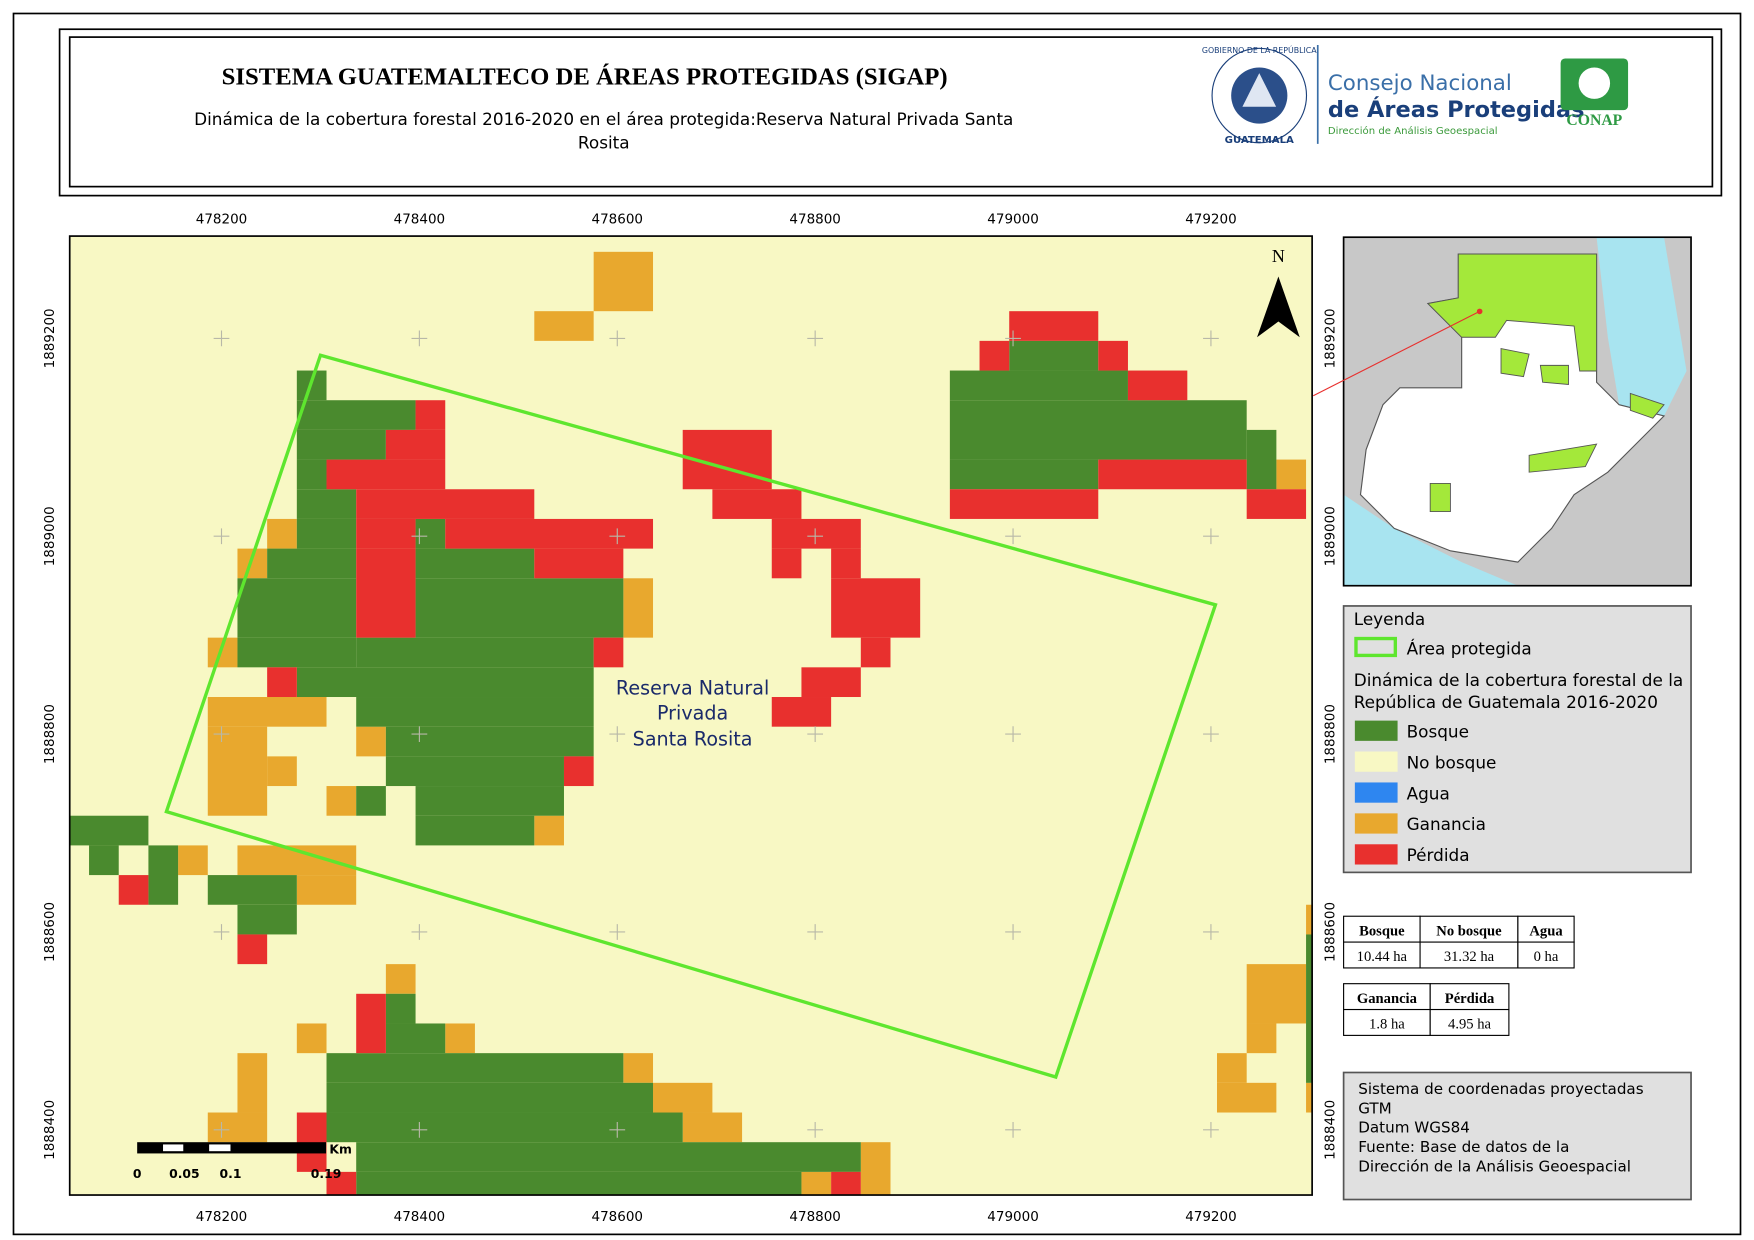  What do you see at coordinates (419, 220) in the screenshot?
I see `x-tick-label: 478400` at bounding box center [419, 220].